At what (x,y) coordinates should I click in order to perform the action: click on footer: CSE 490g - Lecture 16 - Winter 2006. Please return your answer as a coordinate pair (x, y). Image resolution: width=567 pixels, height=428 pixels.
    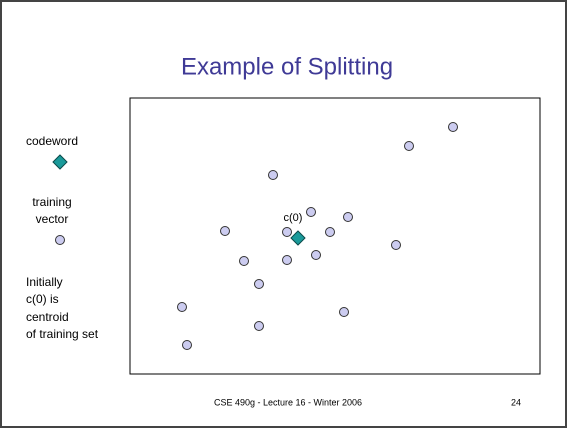
    Looking at the image, I should click on (288, 402).